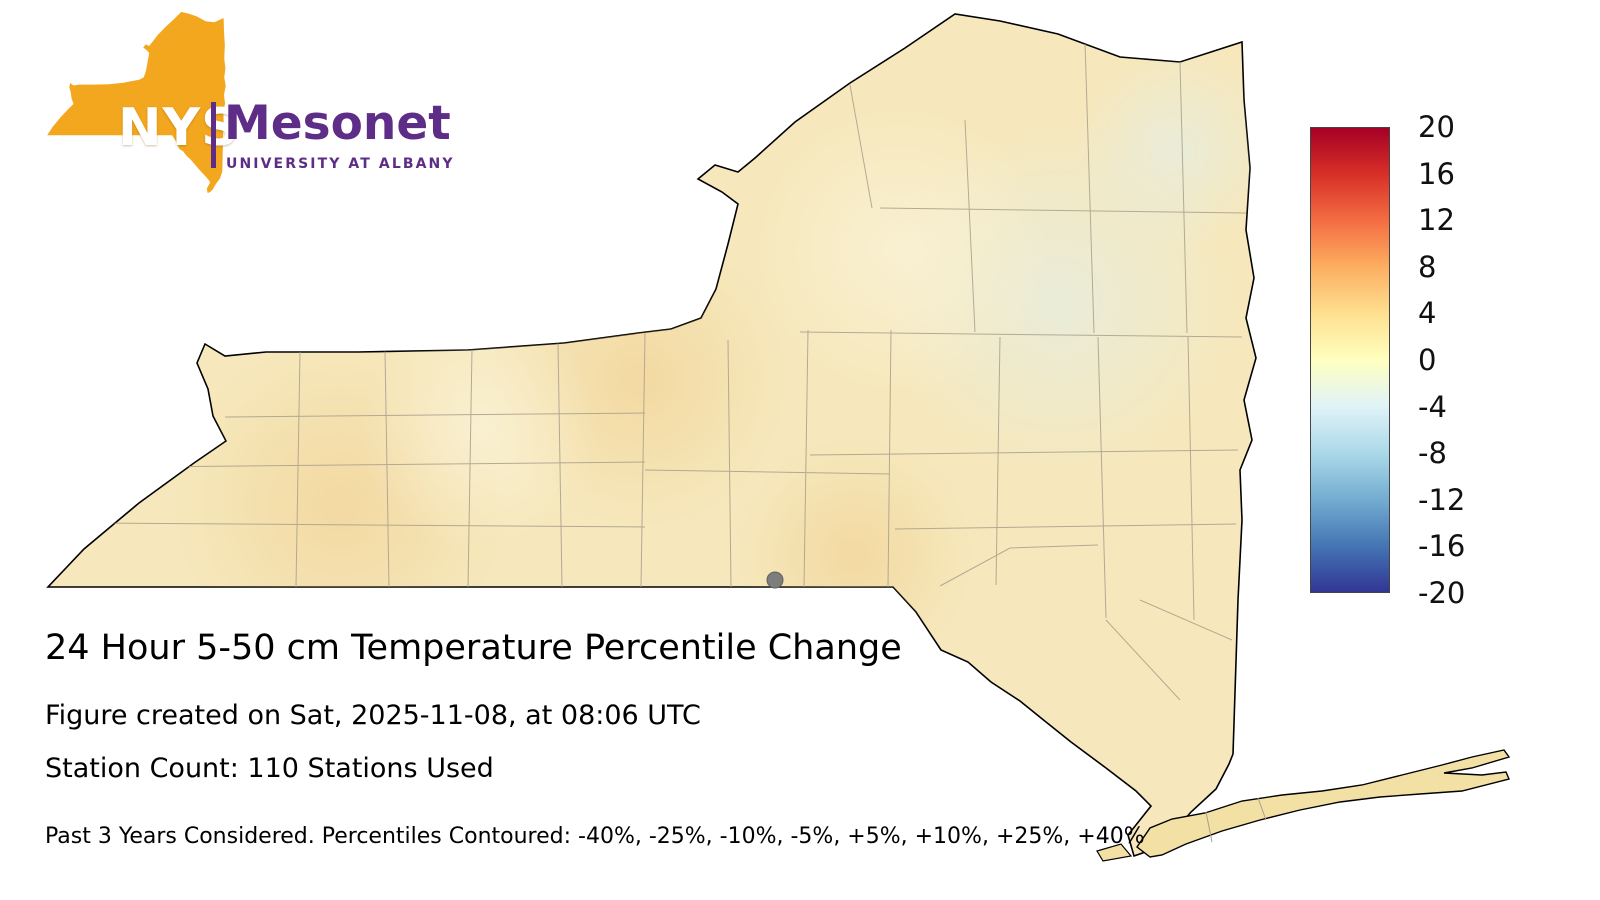 The height and width of the screenshot is (900, 1600). I want to click on colorbar: 20 16 12 8 4 0 -4 -8 -12 -16 -20, so click(1387, 360).